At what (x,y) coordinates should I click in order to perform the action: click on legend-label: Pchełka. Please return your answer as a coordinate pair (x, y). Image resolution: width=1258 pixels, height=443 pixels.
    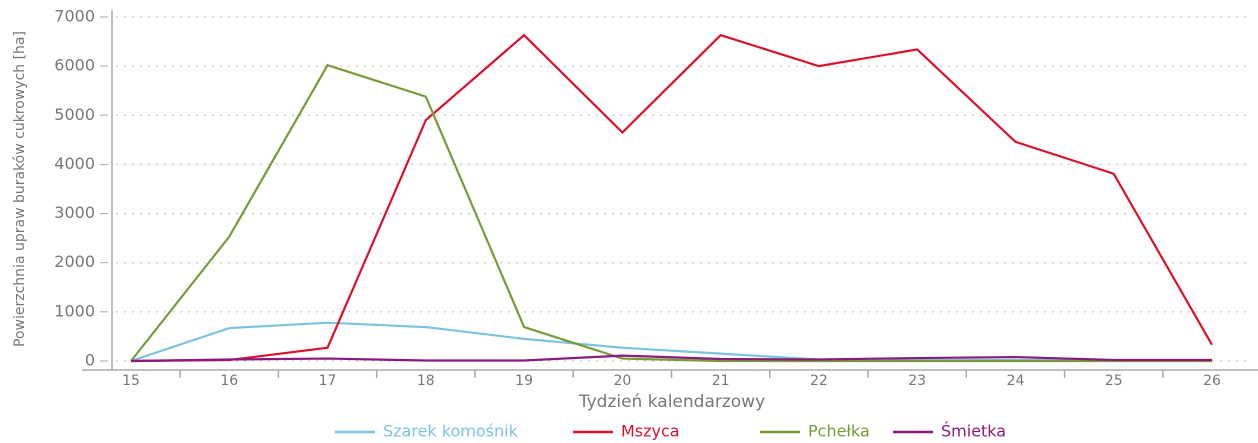
    Looking at the image, I should click on (839, 431).